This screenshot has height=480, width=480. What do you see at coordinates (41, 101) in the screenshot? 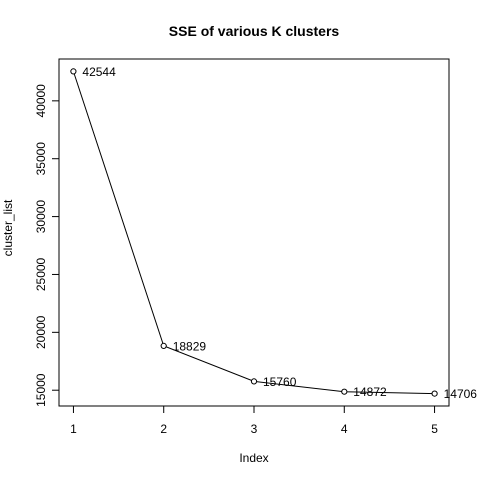
I see `y-tick-label: 40000` at bounding box center [41, 101].